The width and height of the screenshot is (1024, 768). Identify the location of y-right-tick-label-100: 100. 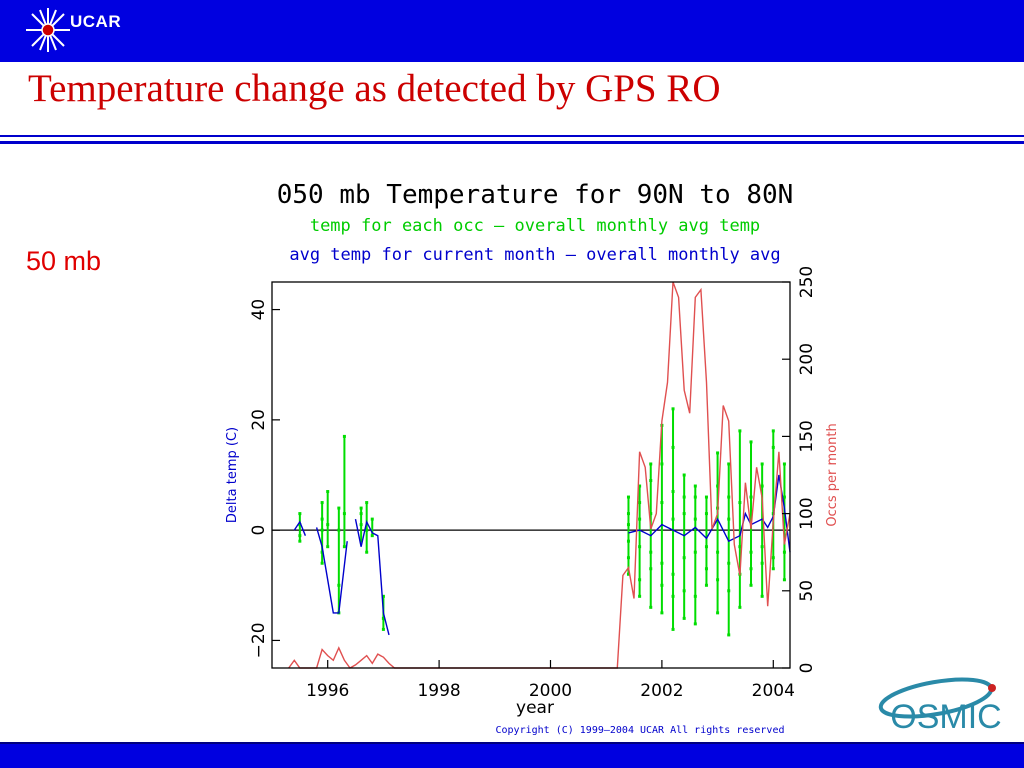
(807, 513).